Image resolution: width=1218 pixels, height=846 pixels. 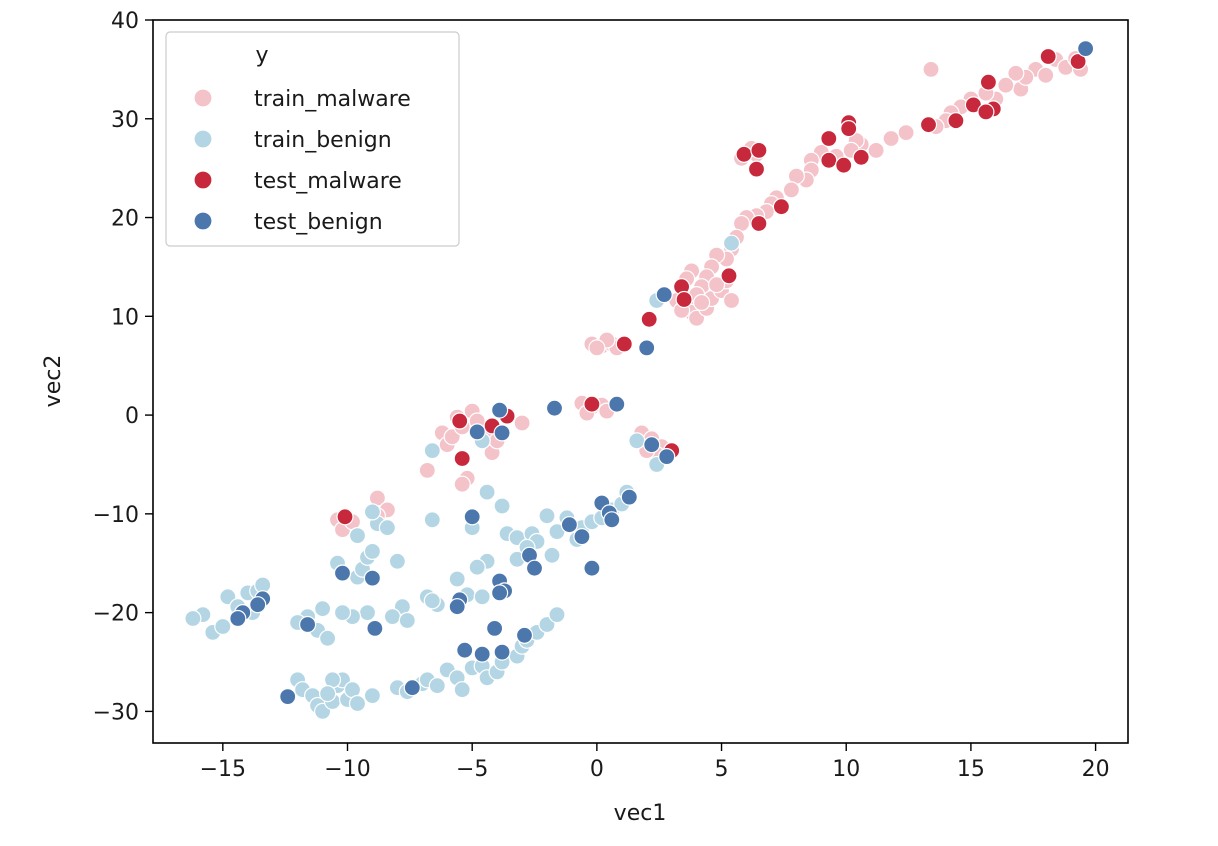 What do you see at coordinates (125, 120) in the screenshot?
I see `y-tick-label: 30` at bounding box center [125, 120].